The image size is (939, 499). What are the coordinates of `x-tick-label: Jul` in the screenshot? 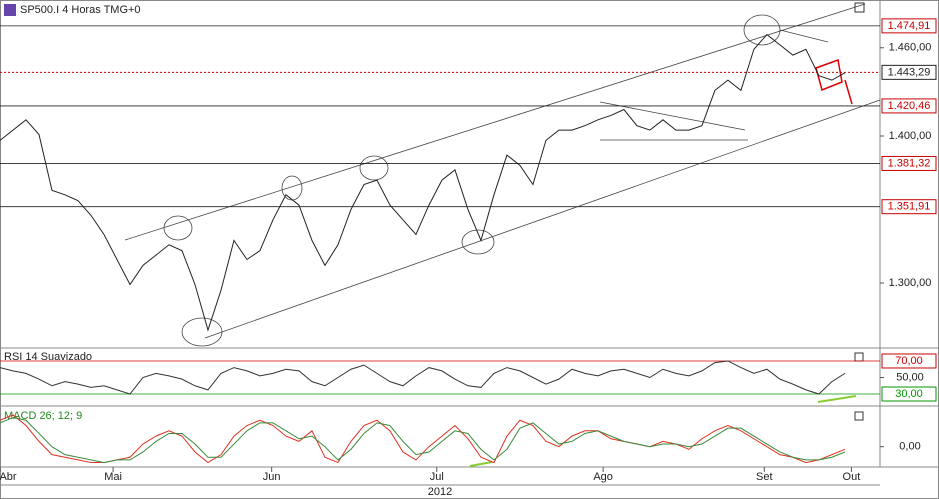 It's located at (437, 477).